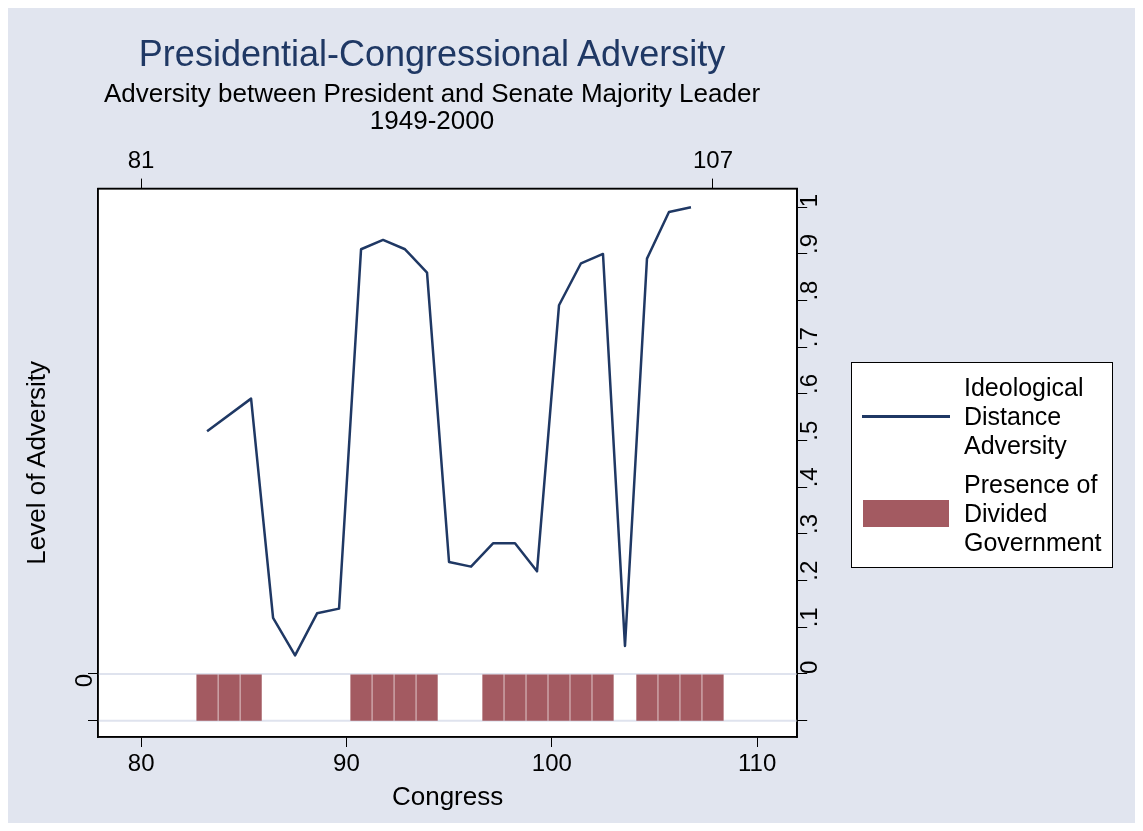 The image size is (1143, 831). What do you see at coordinates (808, 290) in the screenshot?
I see `y-tick-label: .8` at bounding box center [808, 290].